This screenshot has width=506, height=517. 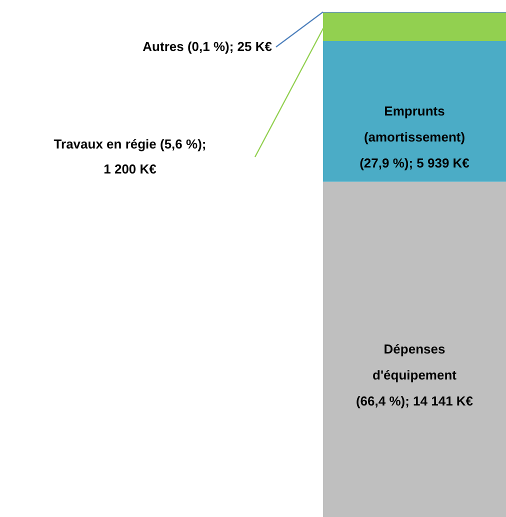 I want to click on data-label: (27,9 %); 5 939 K€, so click(x=415, y=162).